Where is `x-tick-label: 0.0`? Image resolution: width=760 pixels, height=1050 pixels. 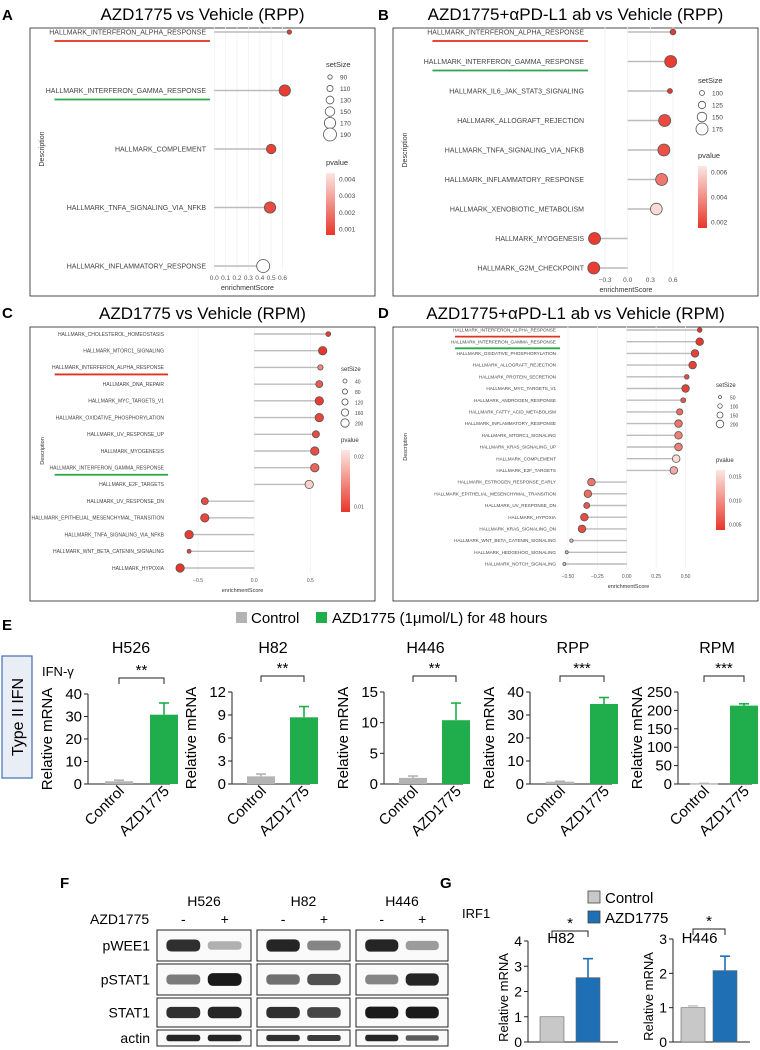 x-tick-label: 0.0 is located at coordinates (214, 278).